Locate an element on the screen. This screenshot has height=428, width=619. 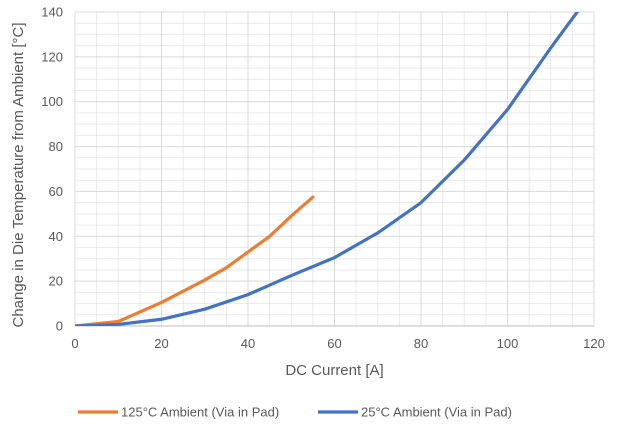
y-tick-label: 60 is located at coordinates (56, 191).